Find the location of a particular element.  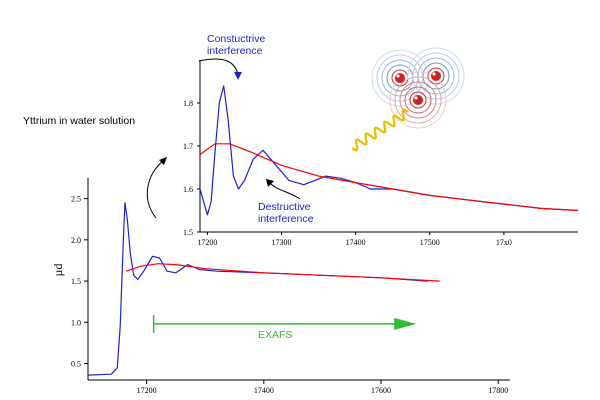

main-y-tick-label: 2.0 is located at coordinates (76, 240).